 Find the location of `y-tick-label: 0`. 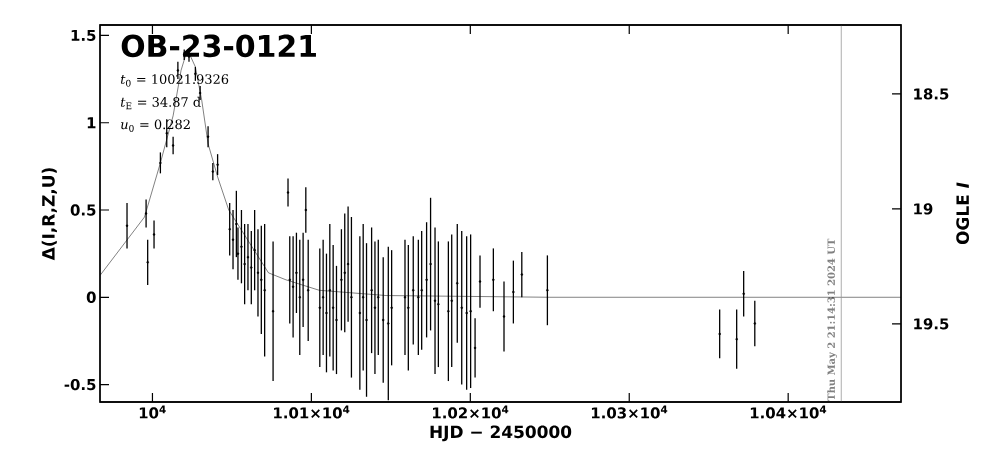

y-tick-label: 0 is located at coordinates (91, 297).